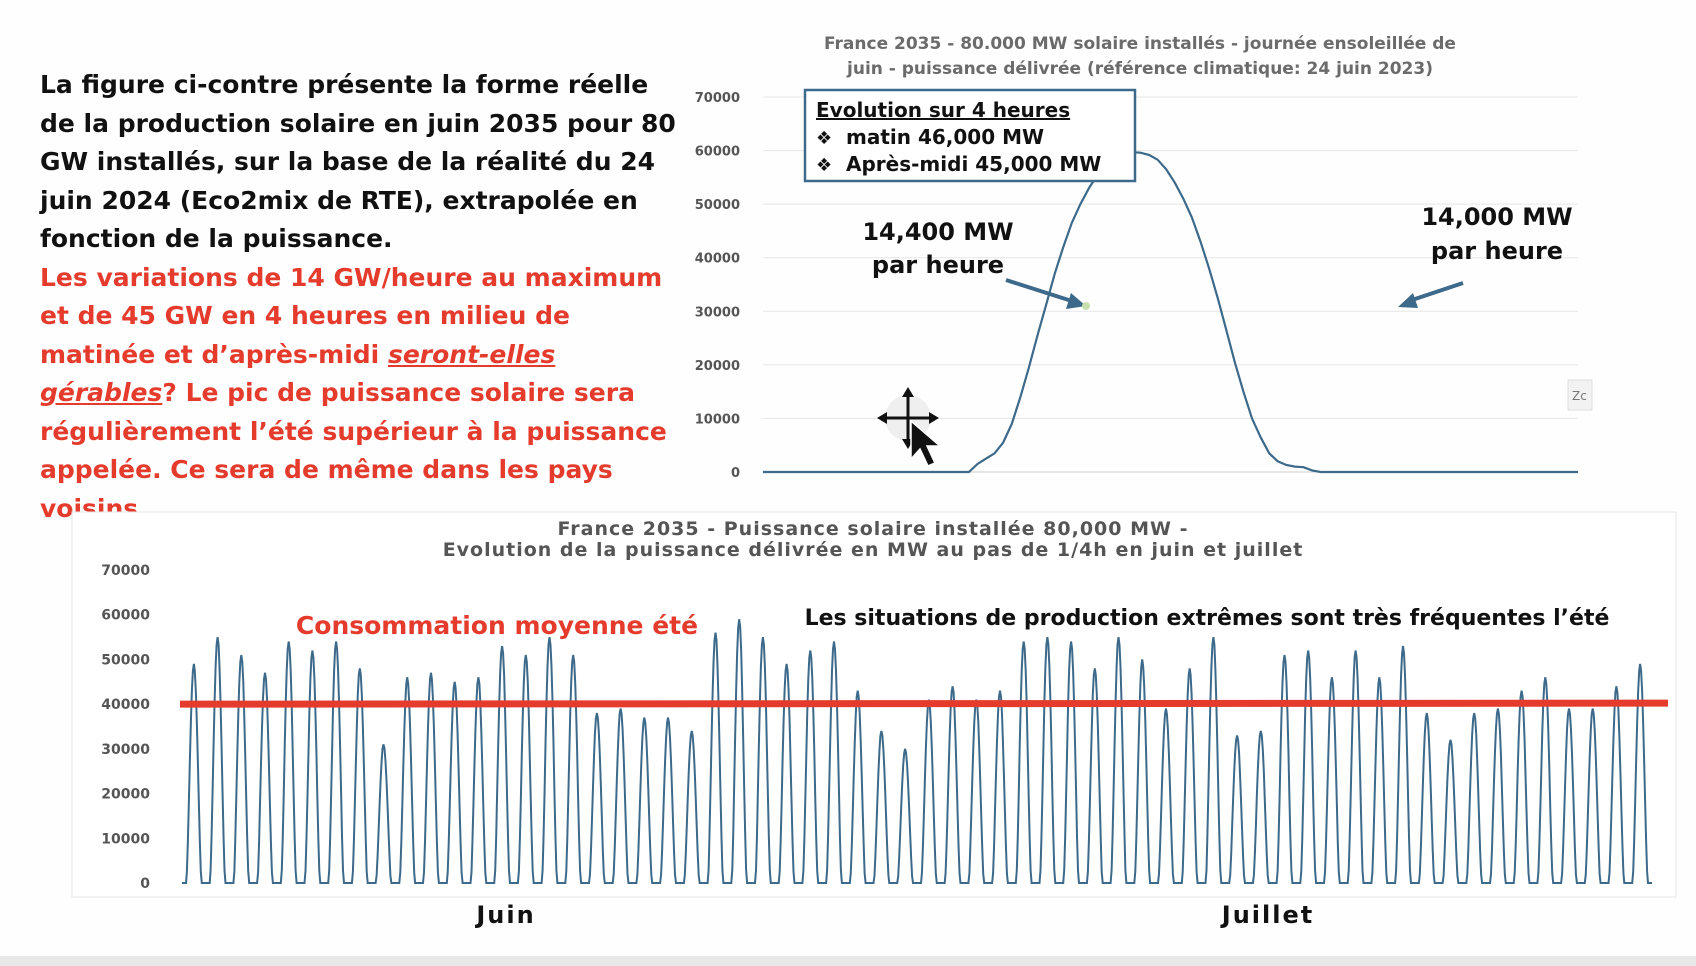  Describe the element at coordinates (125, 727) in the screenshot. I see `chart2-y-tick-labels: 0 10000 20000 30000 40000 50000 60000 70000` at that location.